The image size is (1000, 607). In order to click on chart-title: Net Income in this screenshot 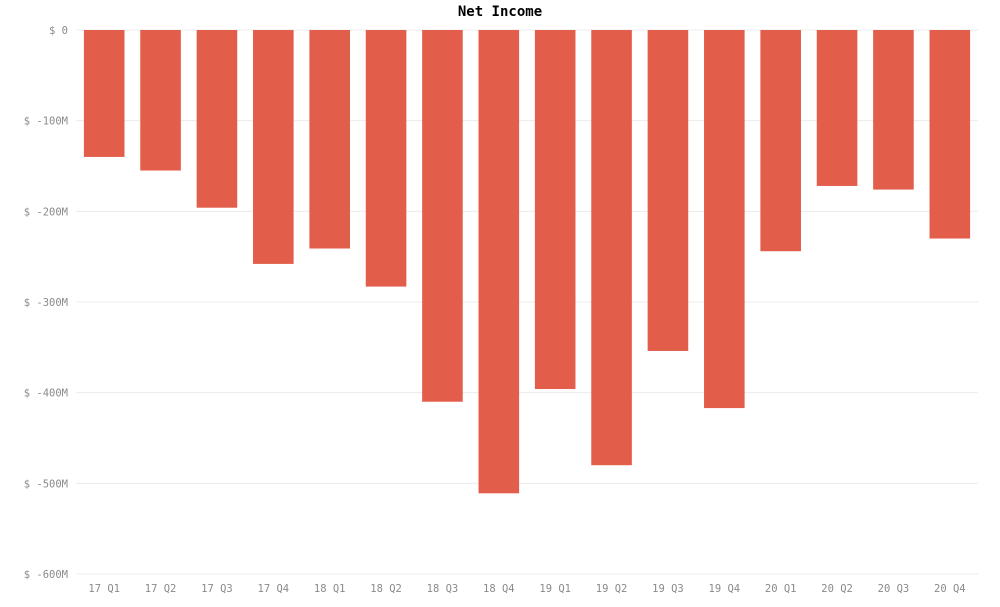, I will do `click(500, 12)`.